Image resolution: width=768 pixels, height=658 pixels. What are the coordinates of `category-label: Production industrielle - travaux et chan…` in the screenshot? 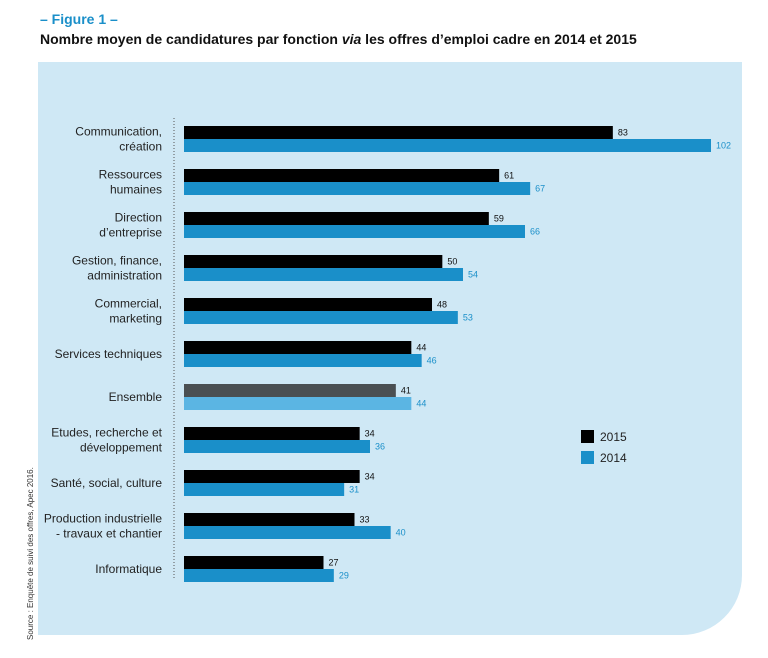 It's located at (103, 526).